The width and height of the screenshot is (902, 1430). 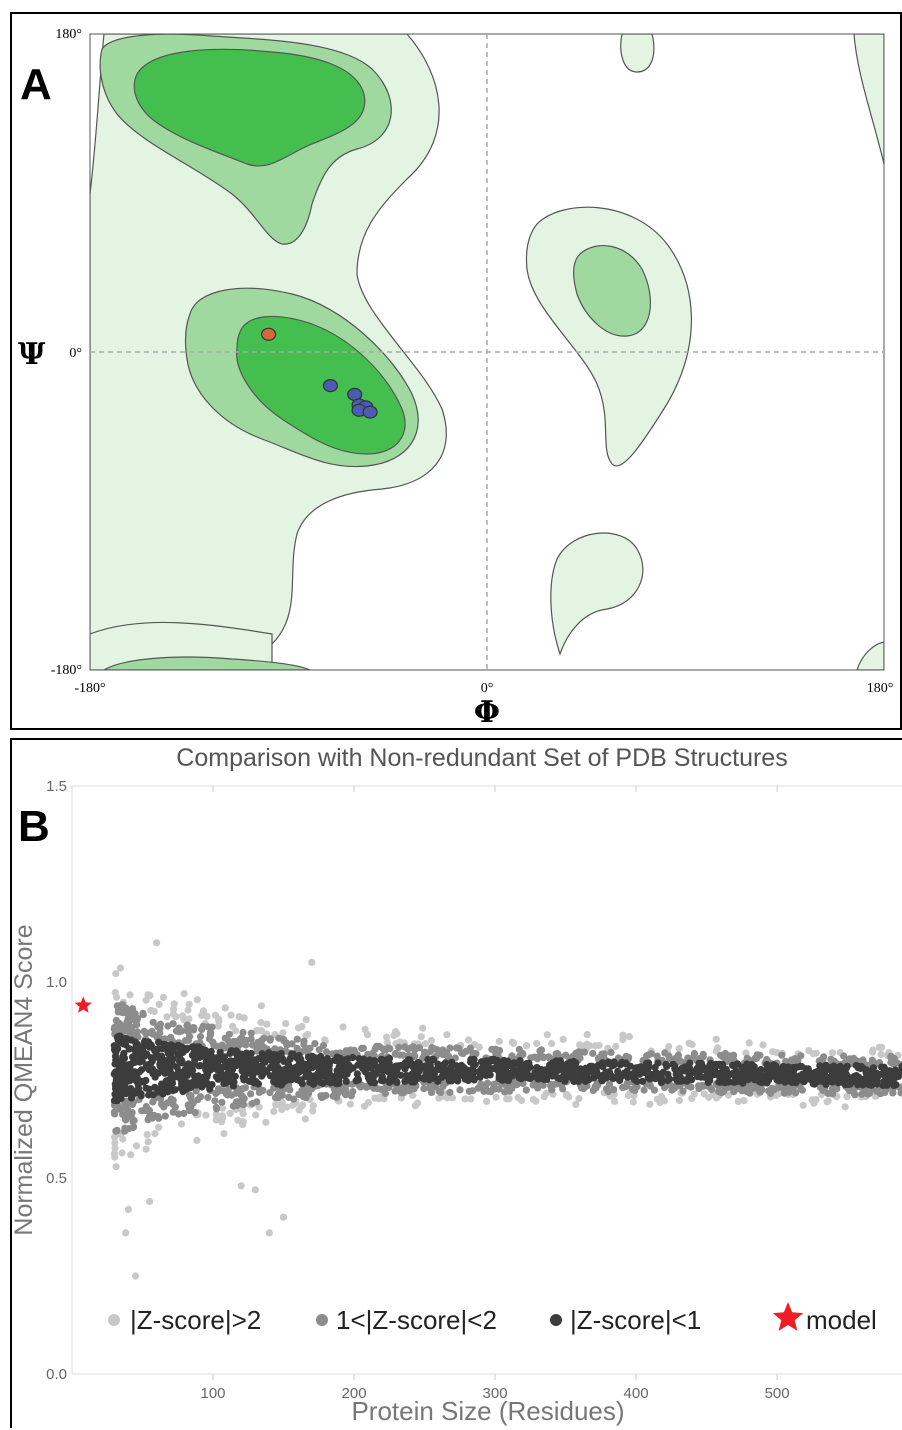 What do you see at coordinates (841, 1320) in the screenshot?
I see `legend-label: model` at bounding box center [841, 1320].